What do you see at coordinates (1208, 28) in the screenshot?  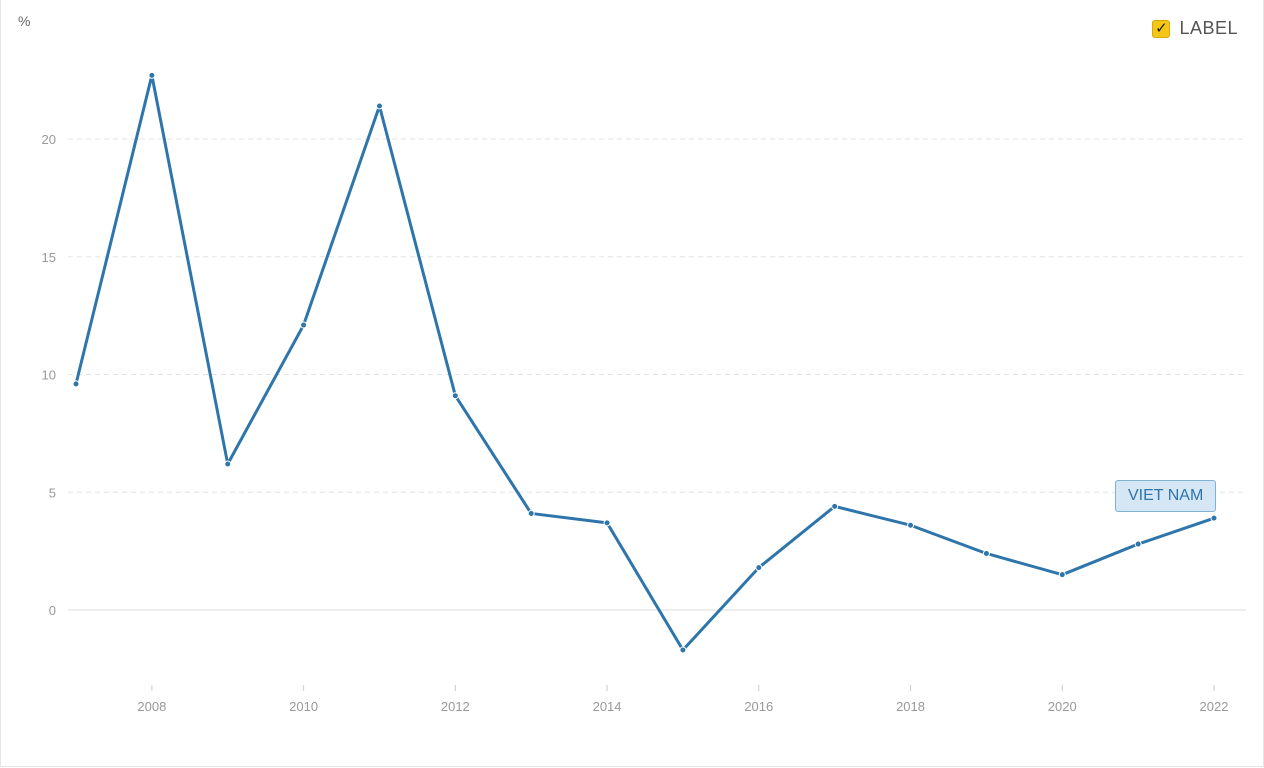 I see `legend-label: LABEL` at bounding box center [1208, 28].